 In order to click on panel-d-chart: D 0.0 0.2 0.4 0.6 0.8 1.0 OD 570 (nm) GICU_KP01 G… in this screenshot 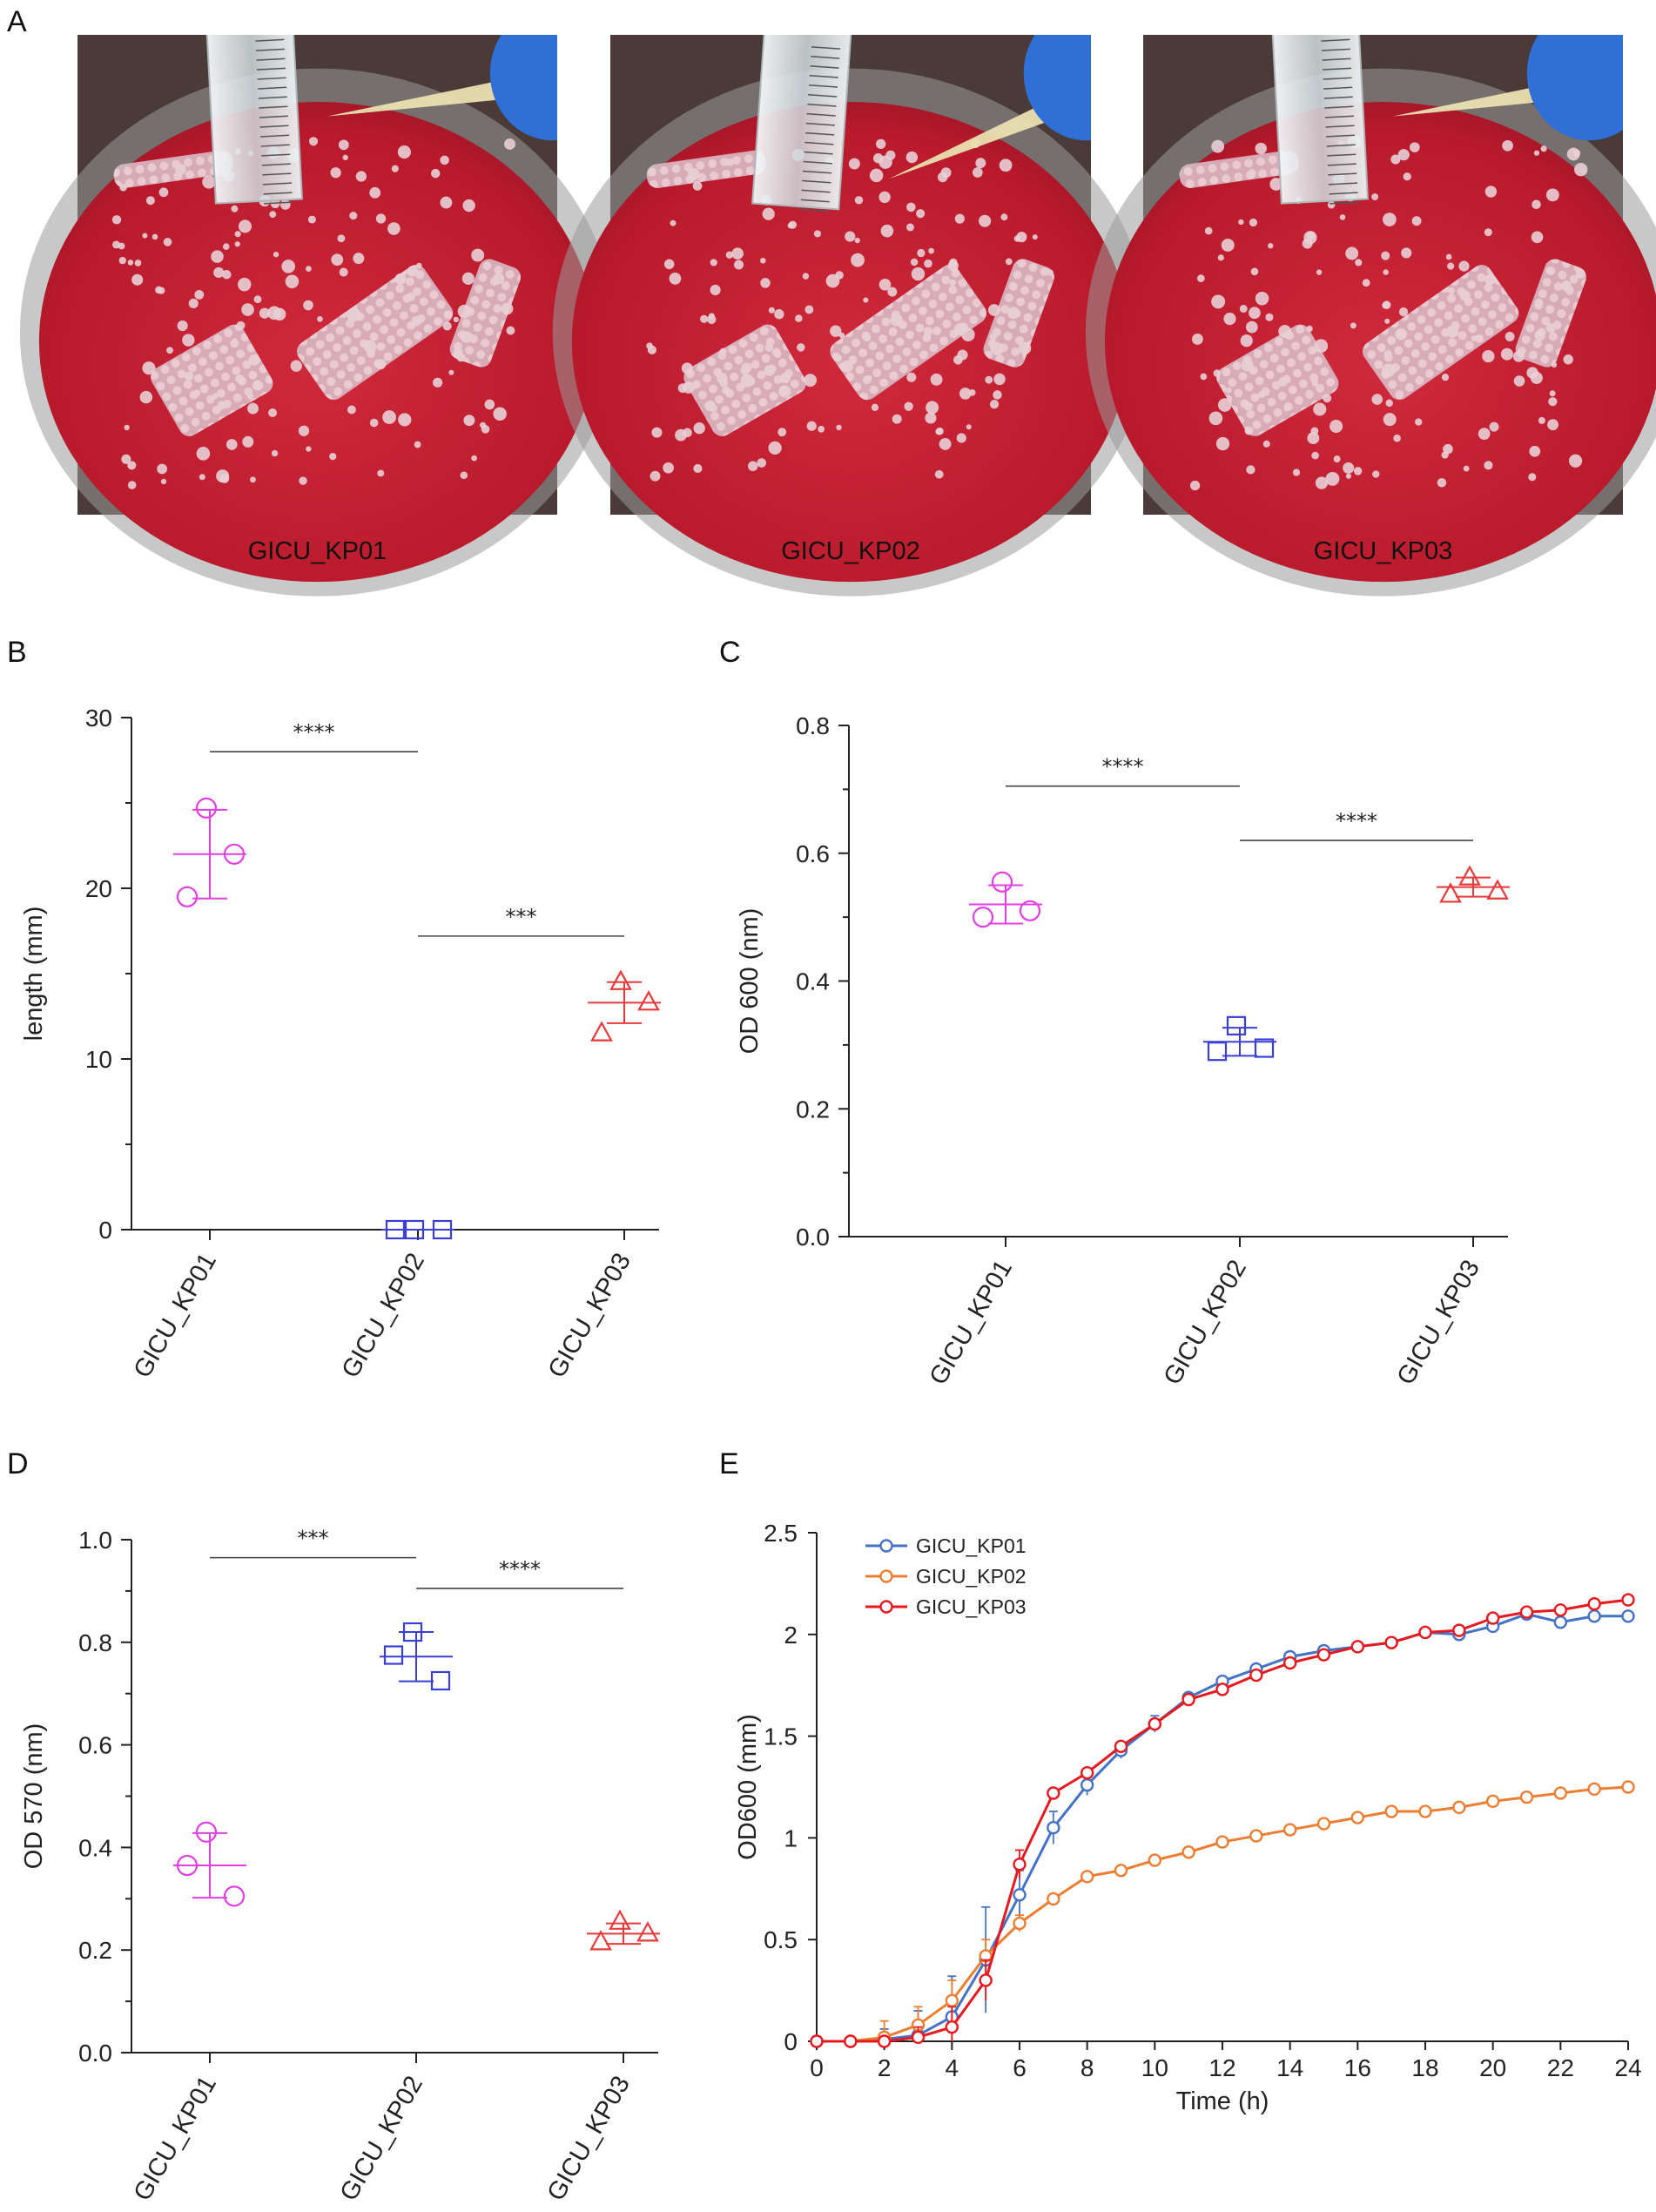, I will do `click(333, 1827)`.